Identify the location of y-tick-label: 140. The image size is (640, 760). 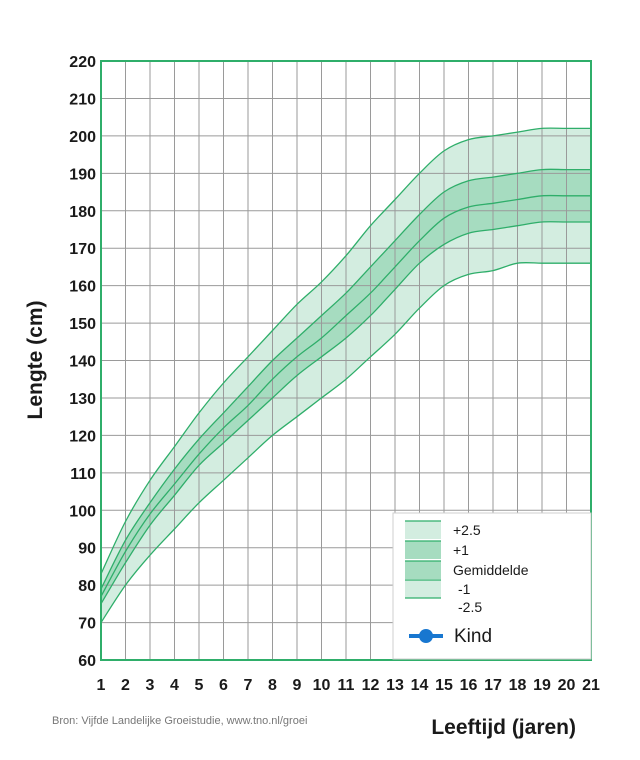
(82, 362).